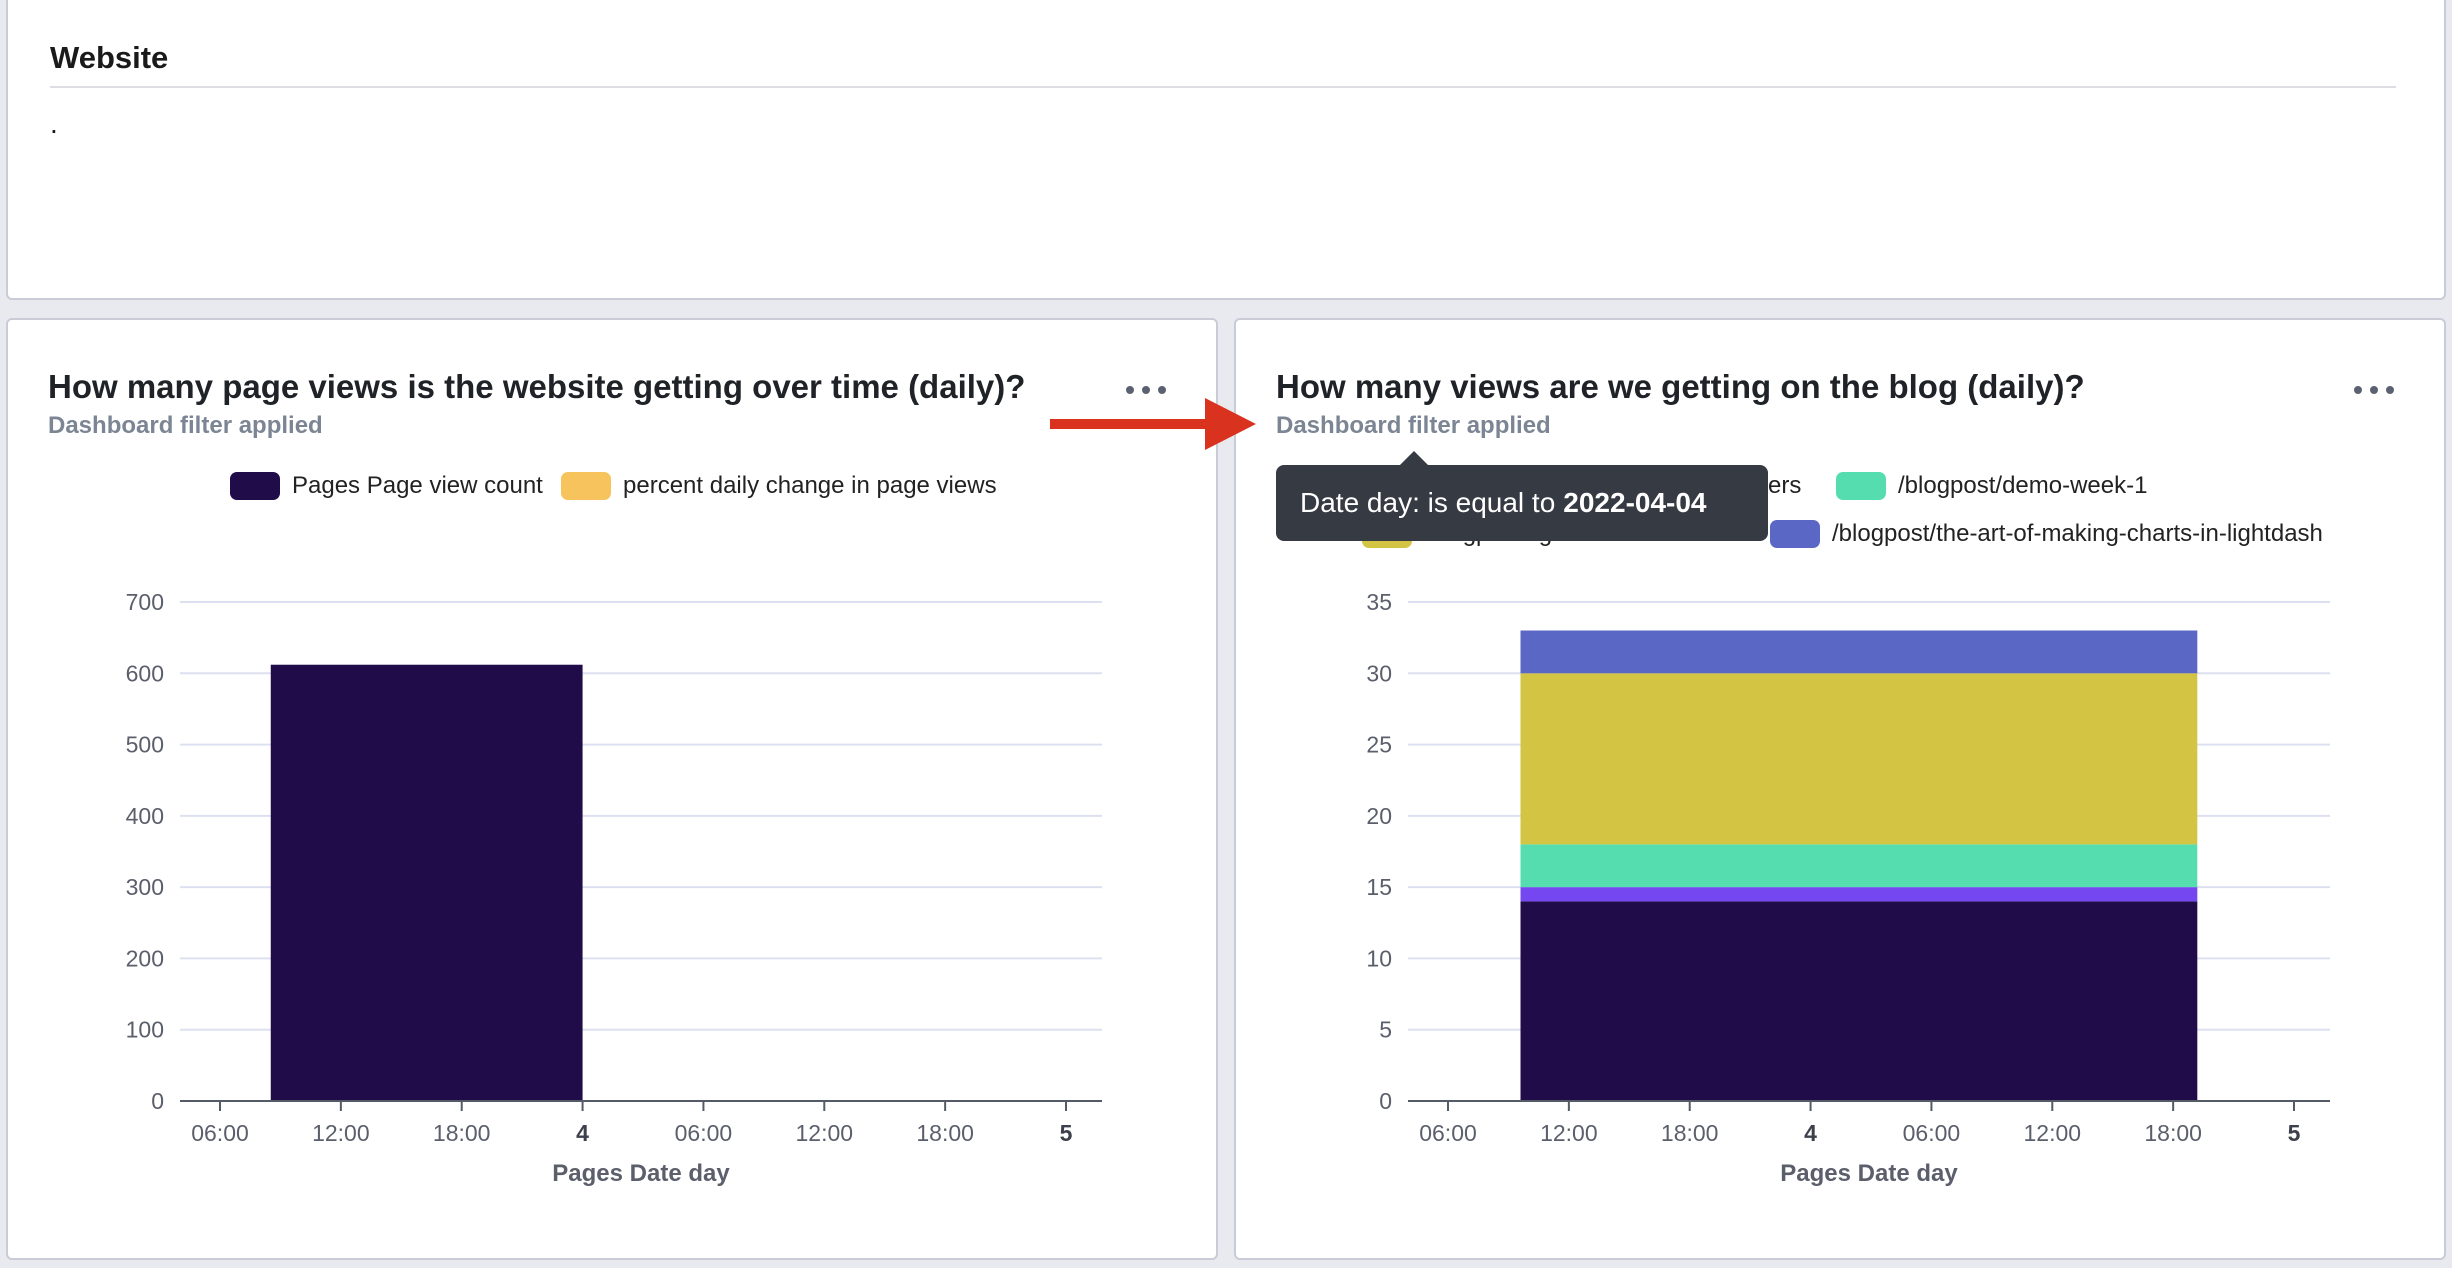 This screenshot has height=1268, width=2452. What do you see at coordinates (1428, 502) in the screenshot?
I see `tooltip-label: Date day: is equal to` at bounding box center [1428, 502].